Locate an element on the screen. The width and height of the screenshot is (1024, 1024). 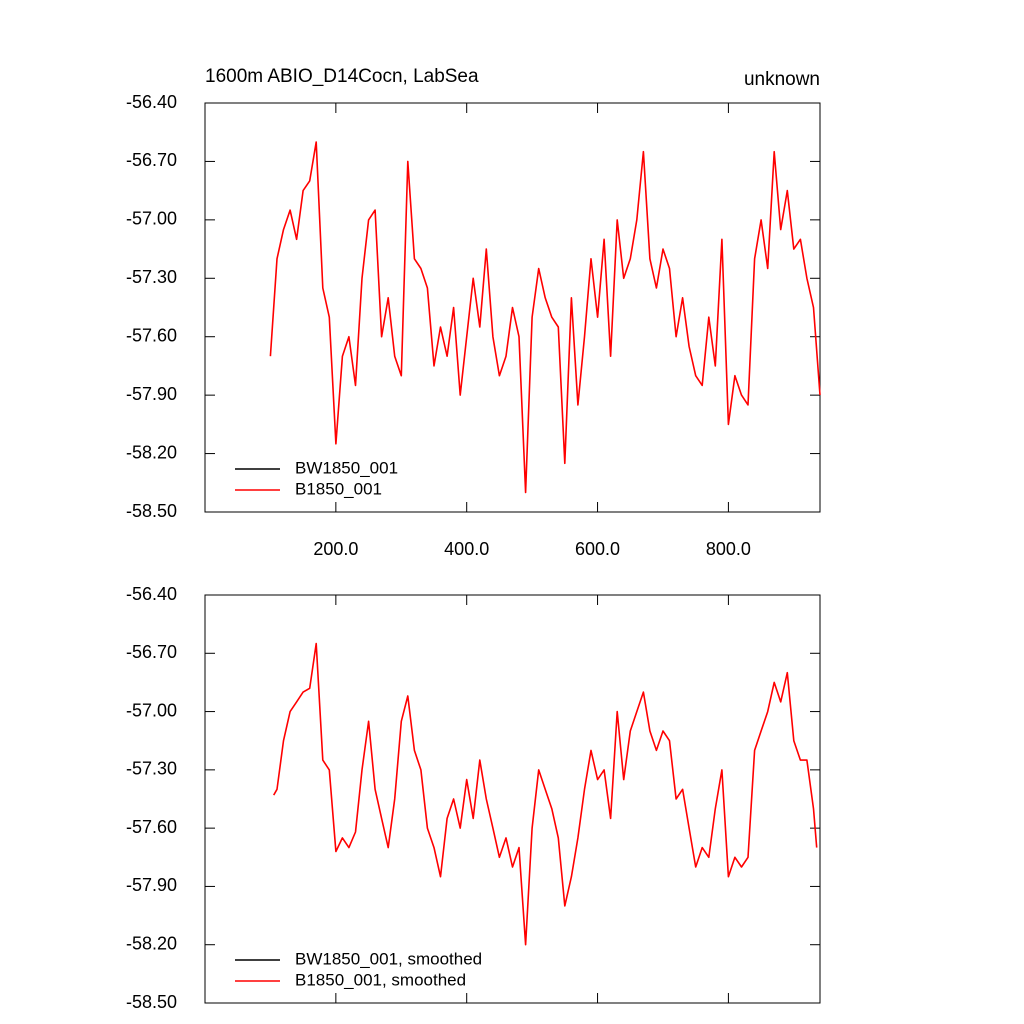
legend-label: BW1850_001, smoothed is located at coordinates (388, 958).